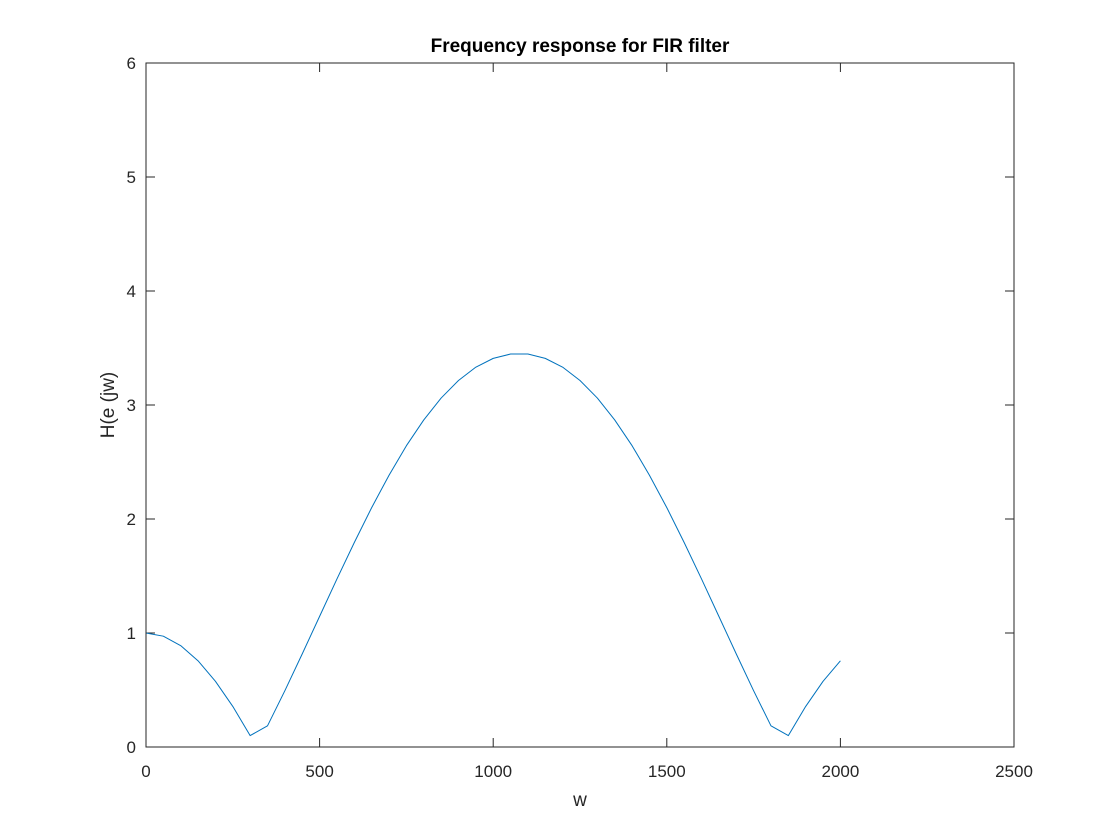 This screenshot has width=1120, height=840. What do you see at coordinates (667, 771) in the screenshot?
I see `x-tick-label: 1500` at bounding box center [667, 771].